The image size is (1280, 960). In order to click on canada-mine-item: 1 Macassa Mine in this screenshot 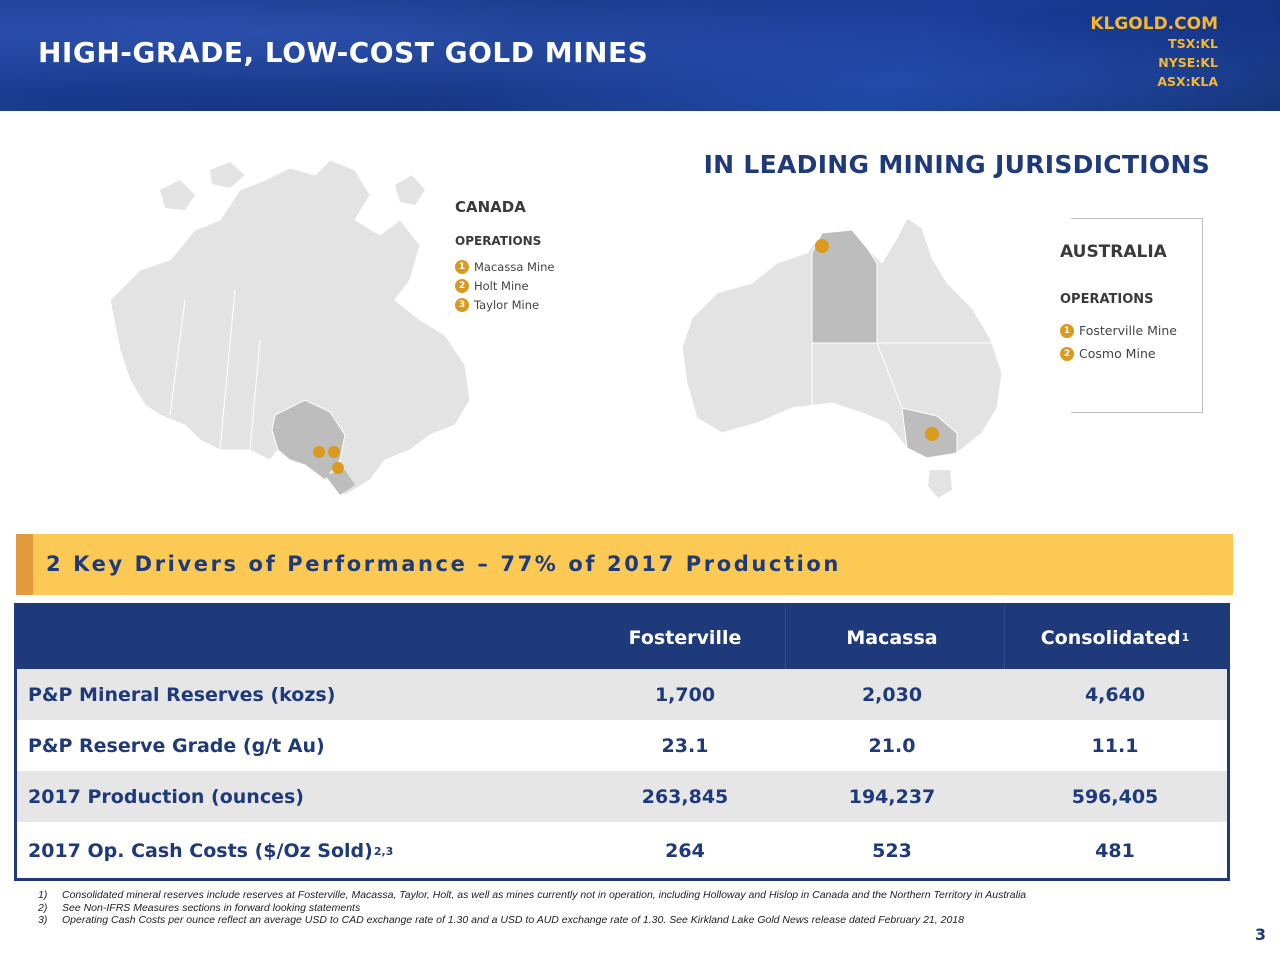, I will do `click(505, 267)`.